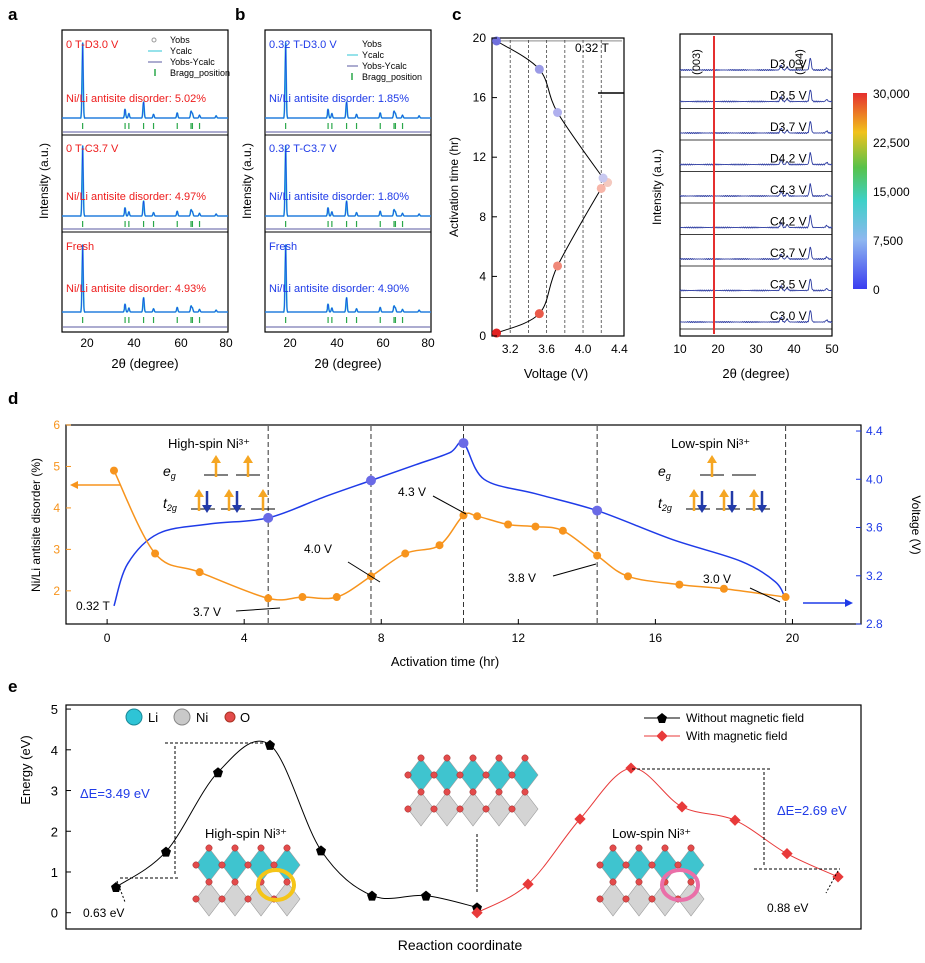 This screenshot has height=963, width=925. I want to click on panel-c-right-frame, so click(756, 185).